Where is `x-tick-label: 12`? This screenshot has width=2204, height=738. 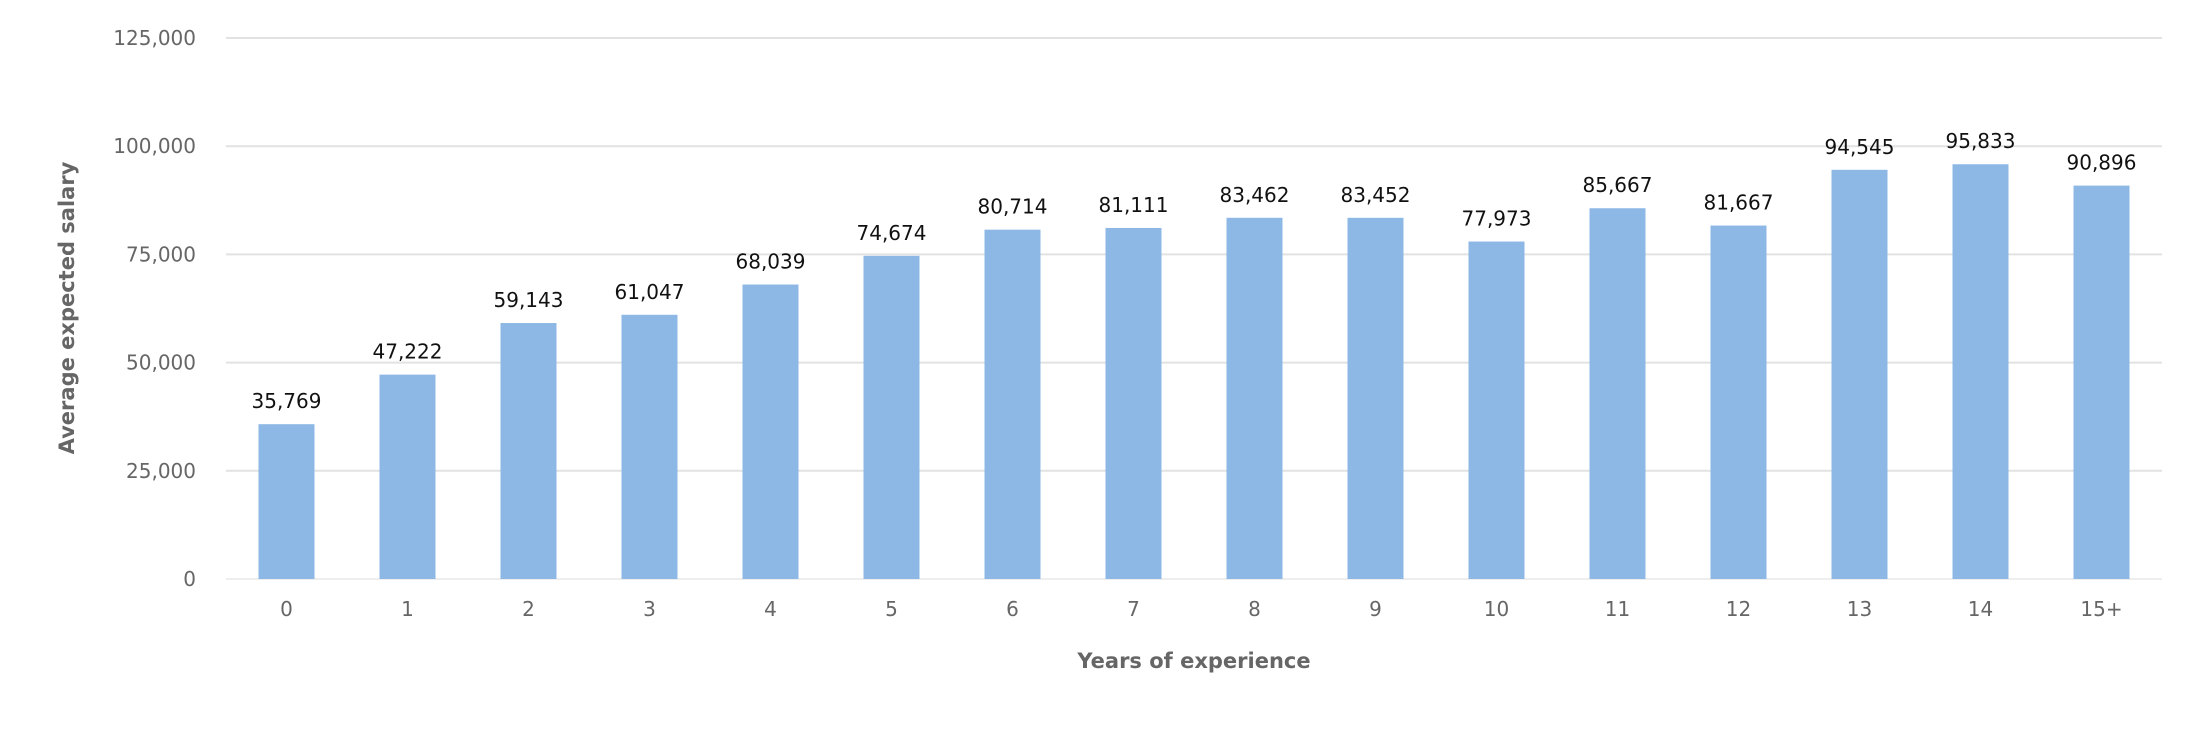 x-tick-label: 12 is located at coordinates (1738, 609).